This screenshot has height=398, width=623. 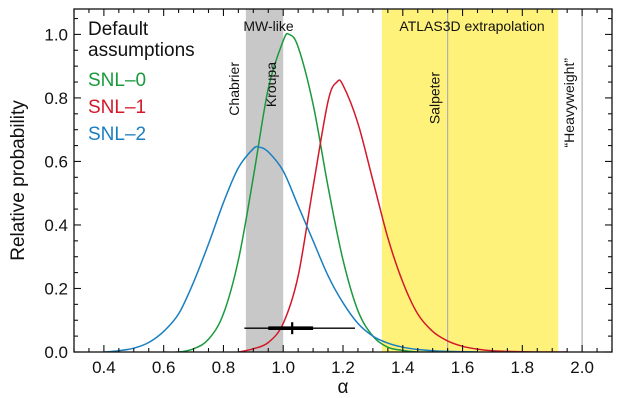 I want to click on y-tick-label: 0.2, so click(x=56, y=288).